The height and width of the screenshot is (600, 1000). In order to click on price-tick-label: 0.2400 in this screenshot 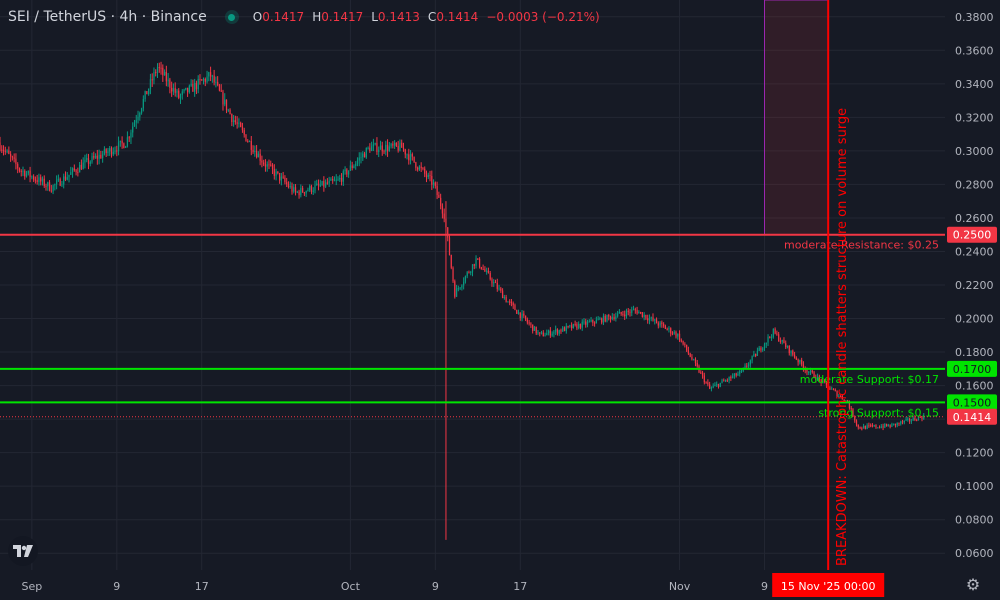, I will do `click(974, 251)`.